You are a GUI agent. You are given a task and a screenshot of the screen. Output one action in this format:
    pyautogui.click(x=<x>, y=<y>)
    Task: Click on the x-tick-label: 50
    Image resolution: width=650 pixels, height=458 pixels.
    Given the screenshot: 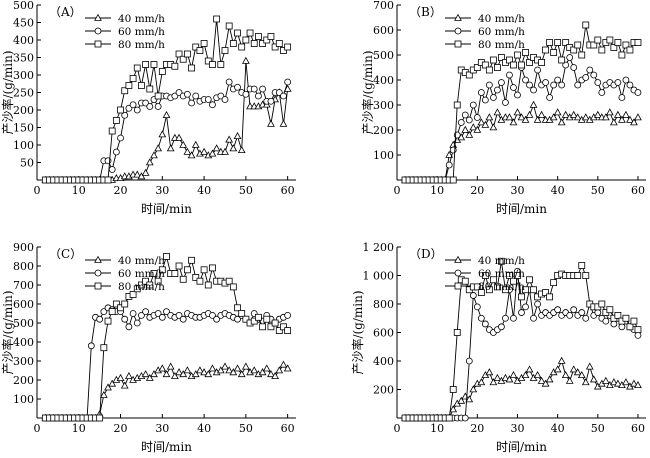 What is the action you would take?
    pyautogui.click(x=246, y=428)
    